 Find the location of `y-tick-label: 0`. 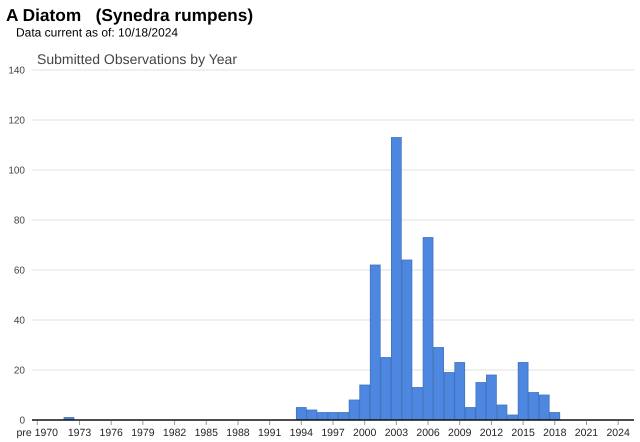

y-tick-label: 0 is located at coordinates (22, 421).